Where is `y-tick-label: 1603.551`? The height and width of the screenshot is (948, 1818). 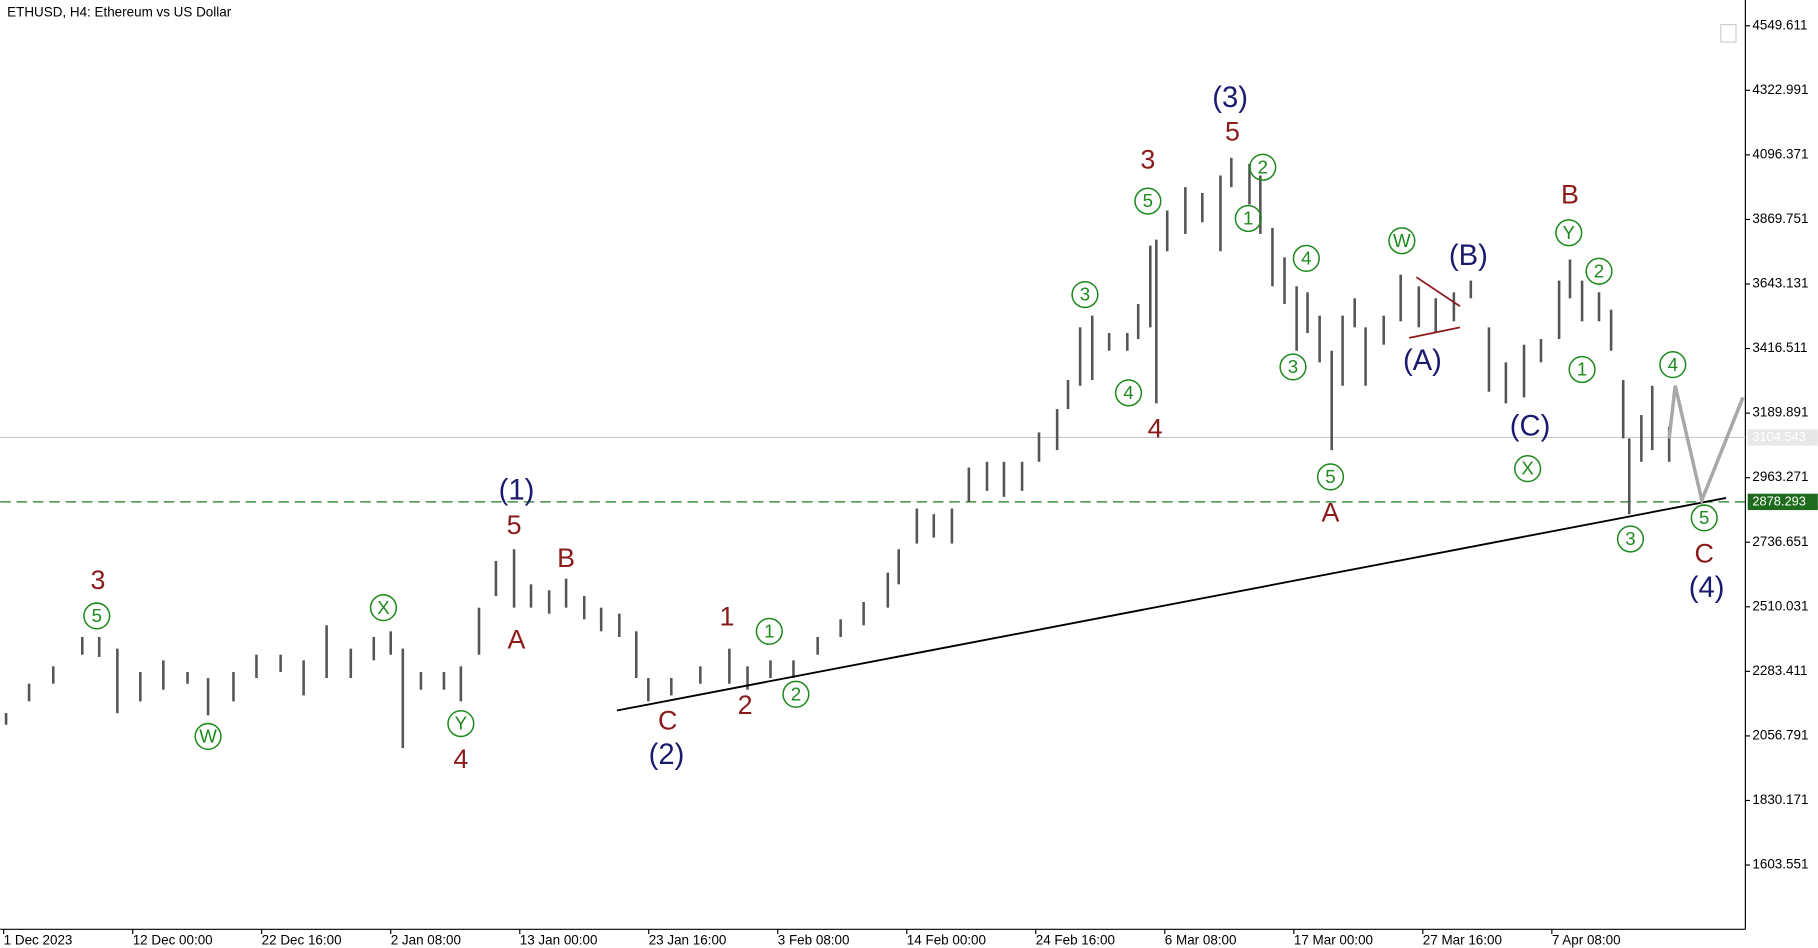 y-tick-label: 1603.551 is located at coordinates (1780, 864).